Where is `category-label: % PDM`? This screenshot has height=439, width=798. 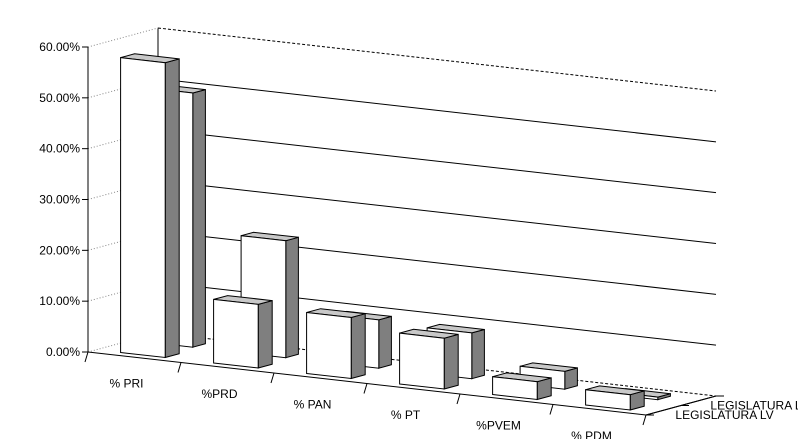 category-label: % PDM is located at coordinates (591, 434).